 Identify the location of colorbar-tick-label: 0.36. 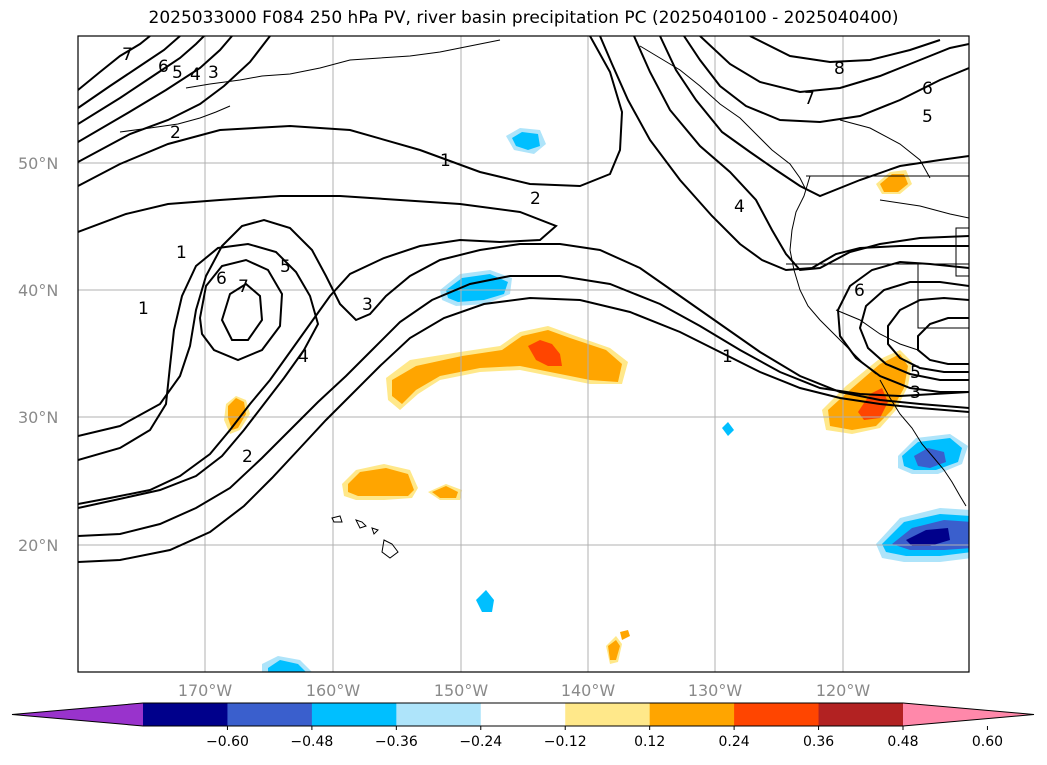
(818, 742).